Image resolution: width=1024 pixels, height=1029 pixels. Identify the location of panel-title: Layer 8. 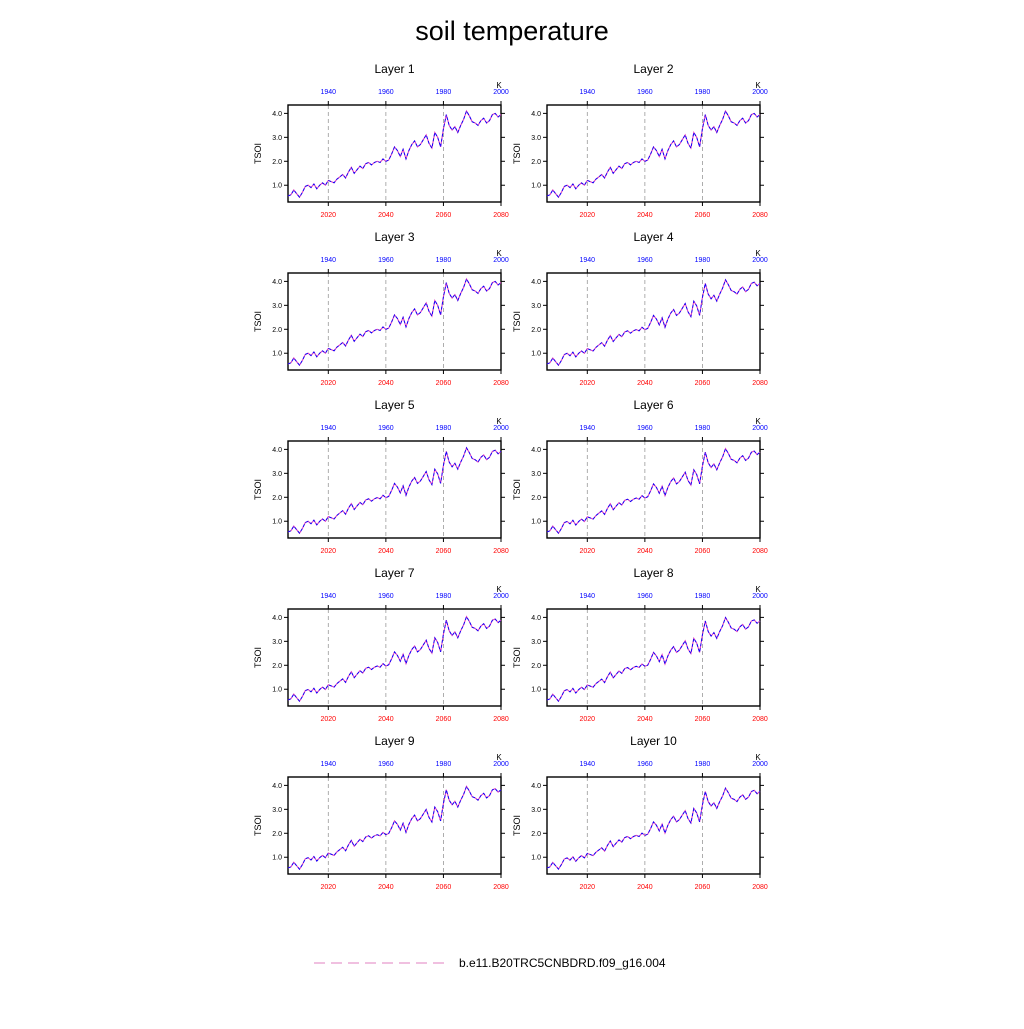
(653, 573).